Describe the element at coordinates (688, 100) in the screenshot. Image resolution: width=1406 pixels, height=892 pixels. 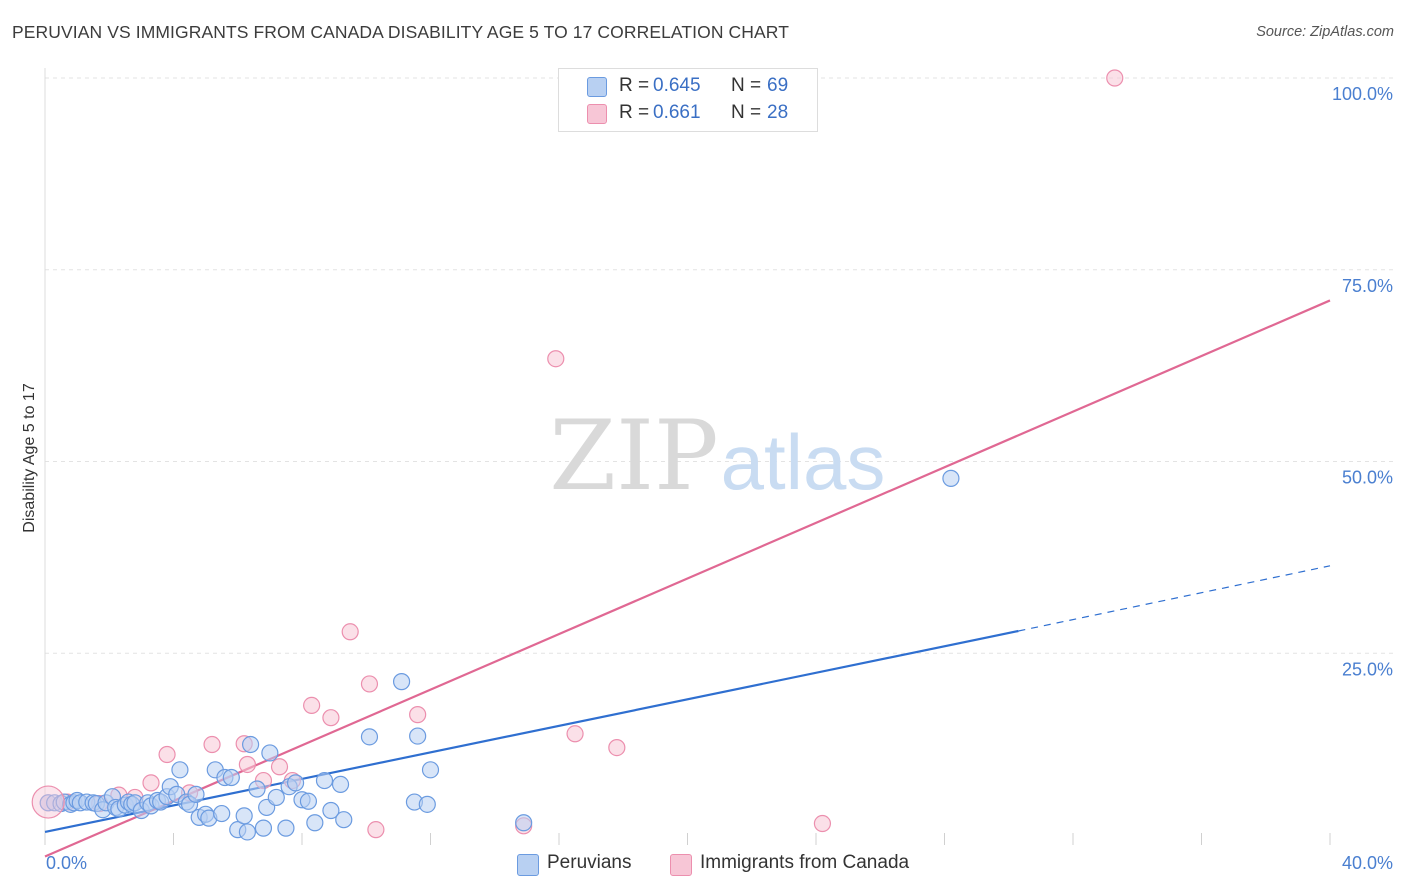
I see `stats-legend: R = 0.645 N = 69 R = 0.661 N = 28` at that location.